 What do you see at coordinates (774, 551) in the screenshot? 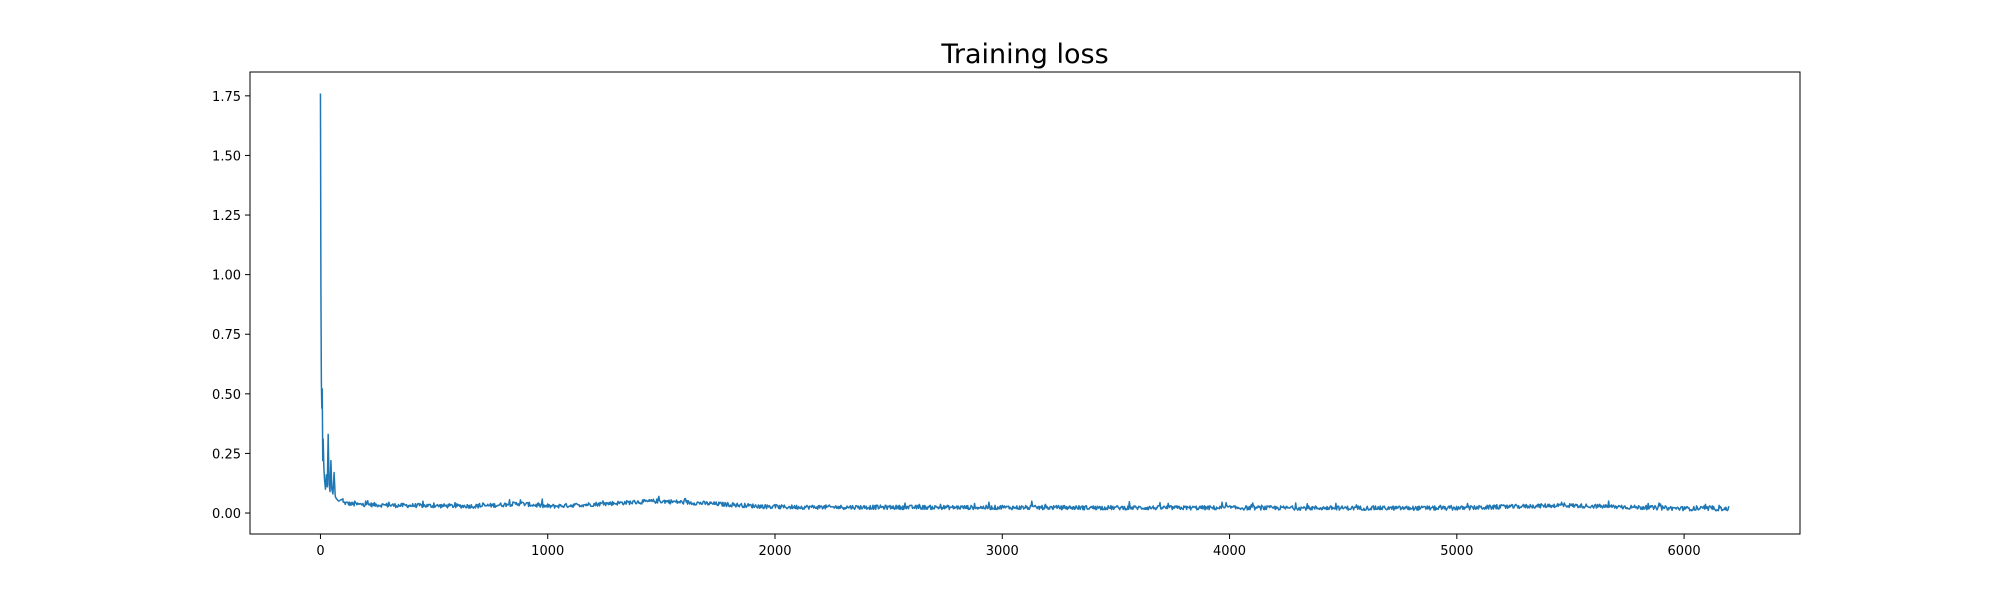
I see `x-tick-label: 2000` at bounding box center [774, 551].